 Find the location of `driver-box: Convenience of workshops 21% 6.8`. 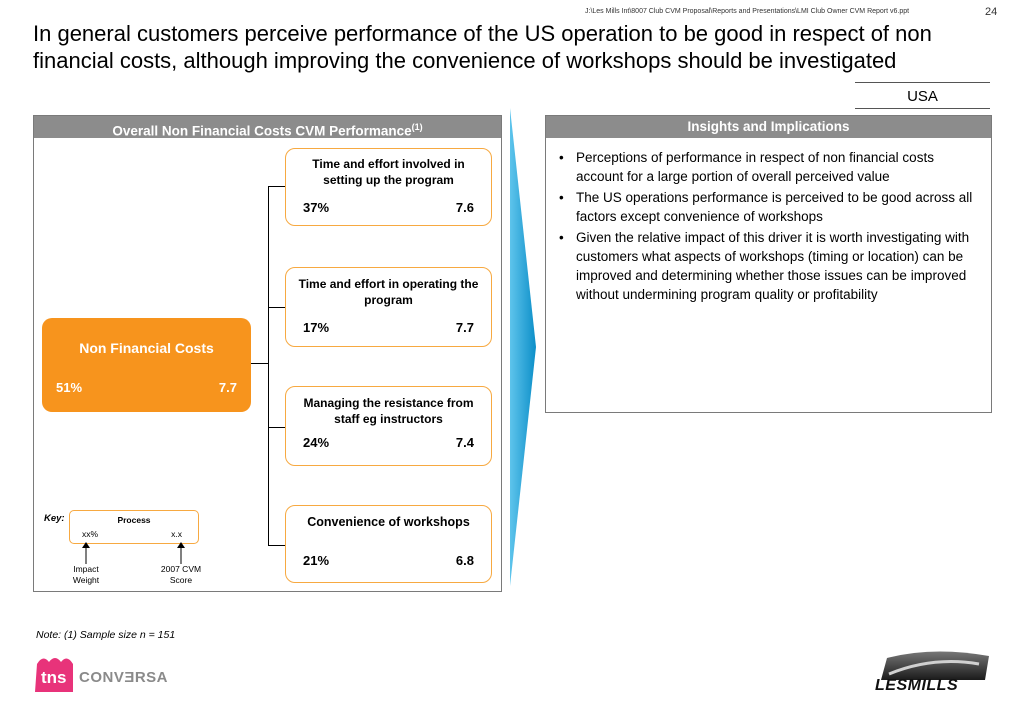

driver-box: Convenience of workshops 21% 6.8 is located at coordinates (388, 544).